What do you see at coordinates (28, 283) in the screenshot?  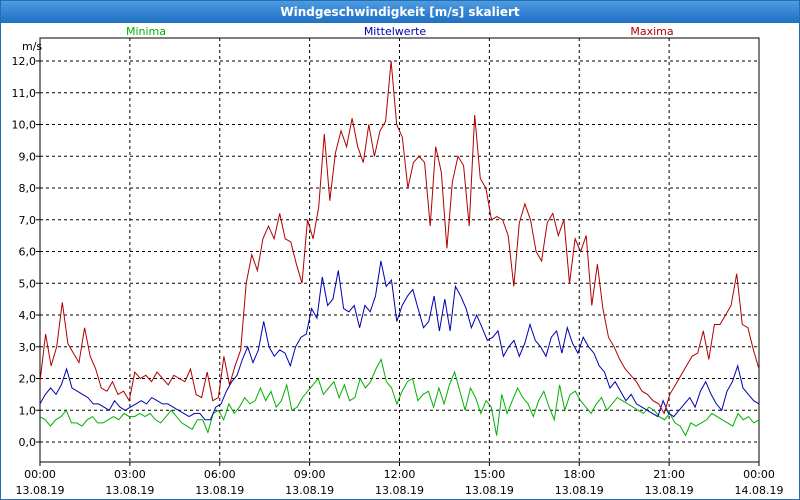 I see `y-tick-label: 5,0` at bounding box center [28, 283].